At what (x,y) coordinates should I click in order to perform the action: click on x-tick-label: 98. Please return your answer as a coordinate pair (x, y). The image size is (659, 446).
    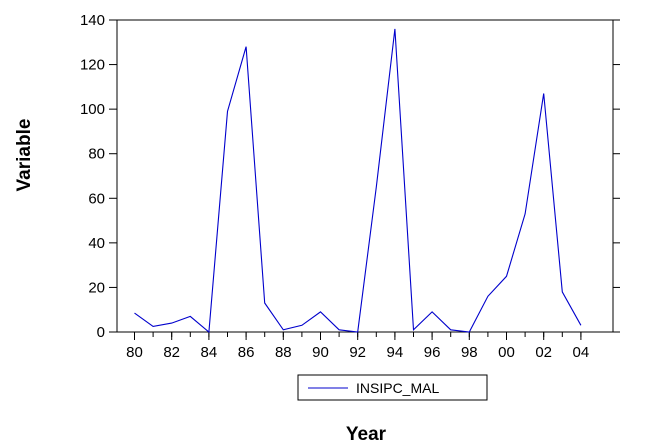
    Looking at the image, I should click on (469, 352).